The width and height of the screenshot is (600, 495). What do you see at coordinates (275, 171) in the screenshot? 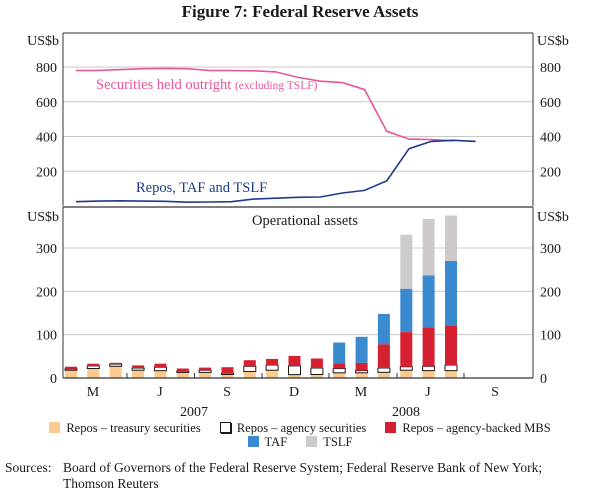
I see `repos-taf-tslf-line` at bounding box center [275, 171].